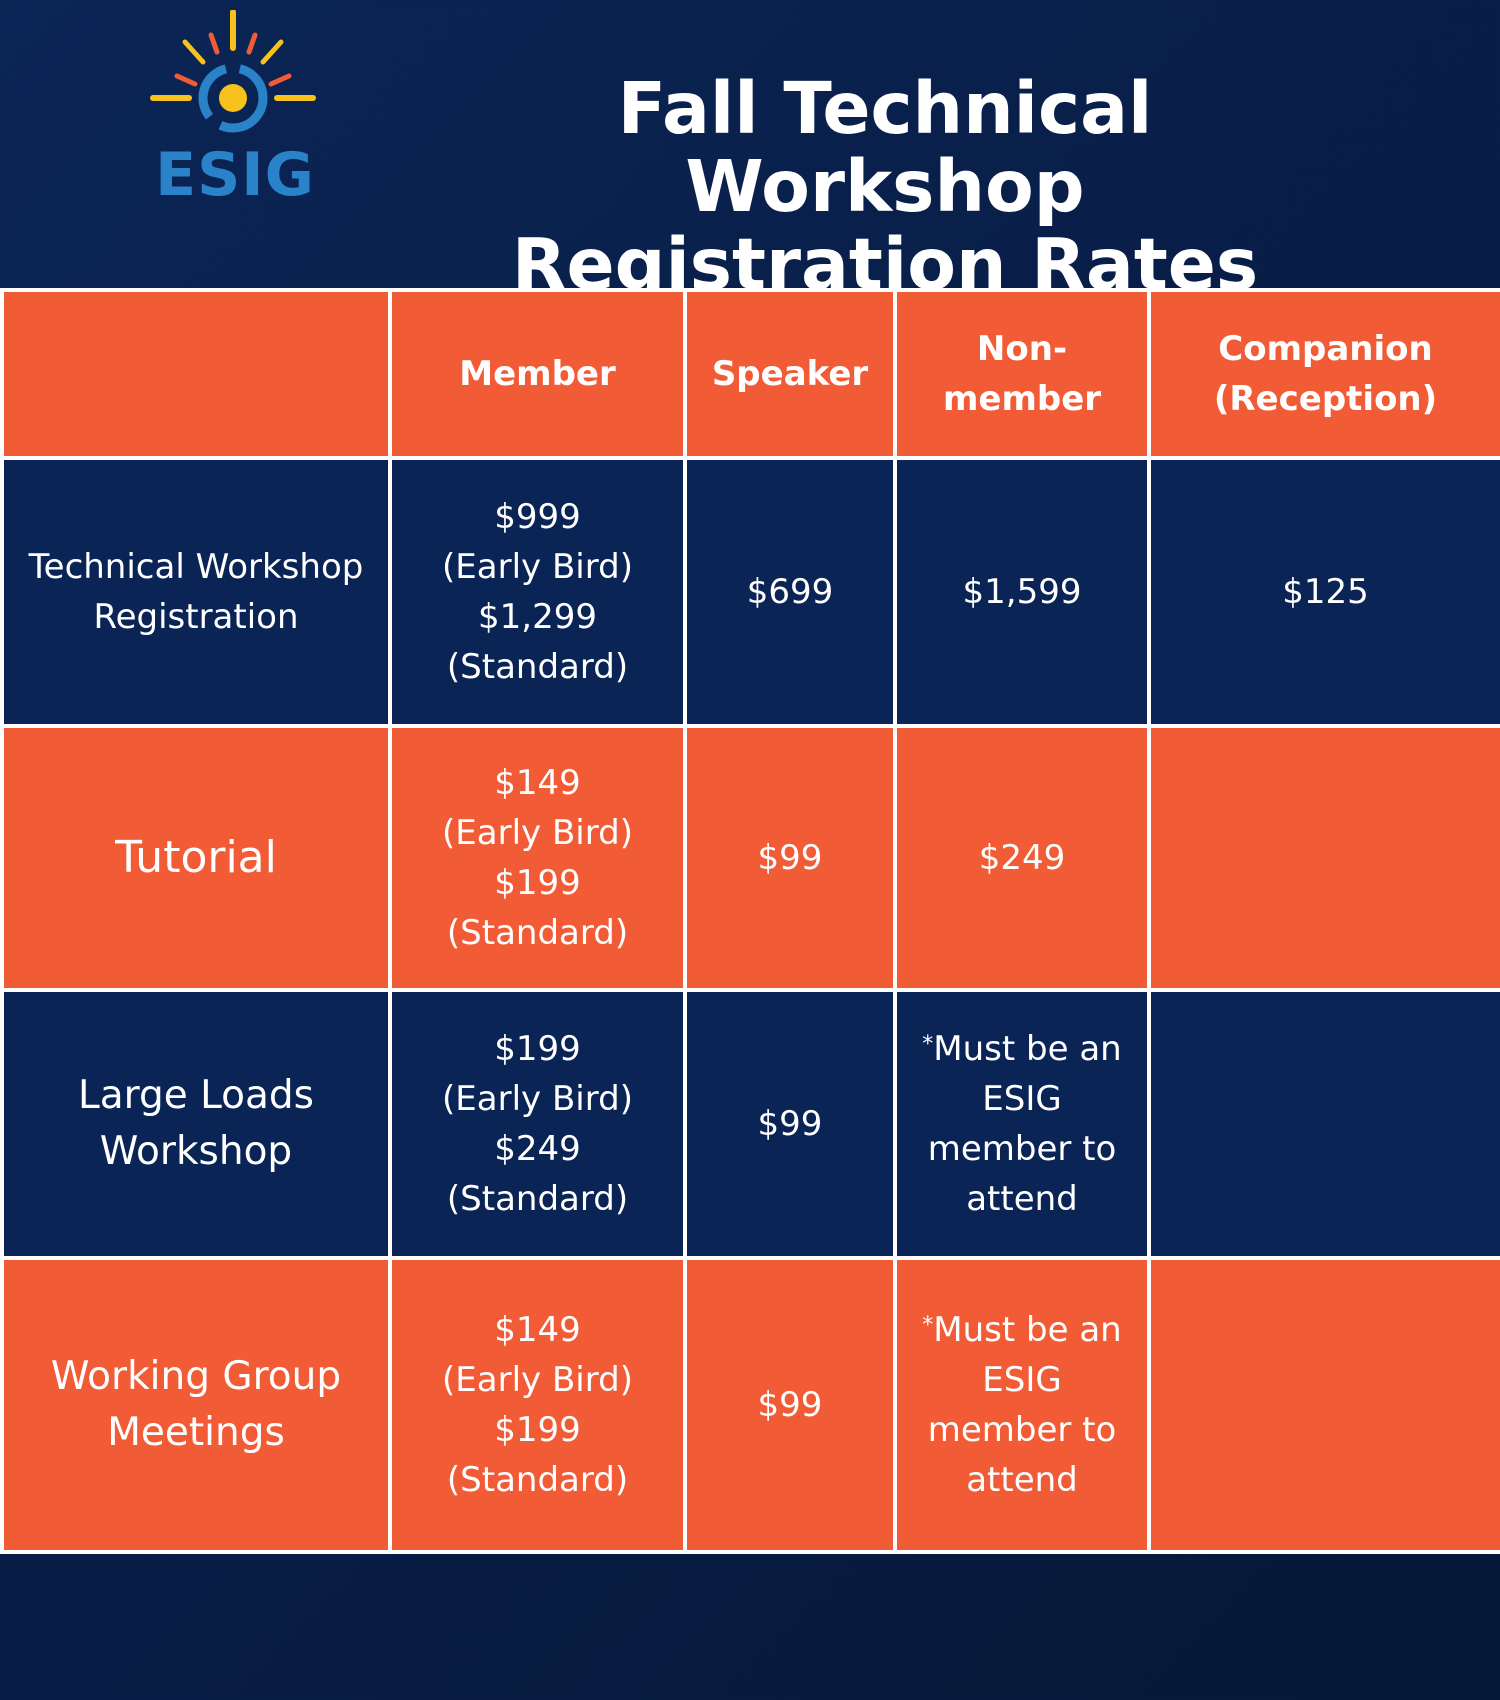 The width and height of the screenshot is (1500, 1700). Describe the element at coordinates (790, 592) in the screenshot. I see `cell-speaker: $699` at that location.